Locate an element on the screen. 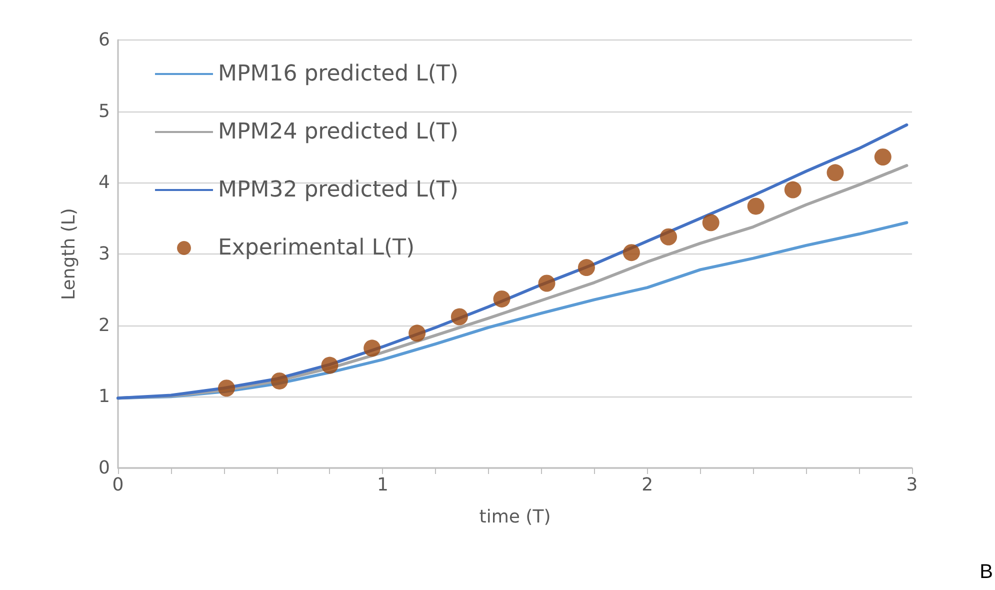 This screenshot has width=995, height=590. x-tick-label: 1 is located at coordinates (382, 485).